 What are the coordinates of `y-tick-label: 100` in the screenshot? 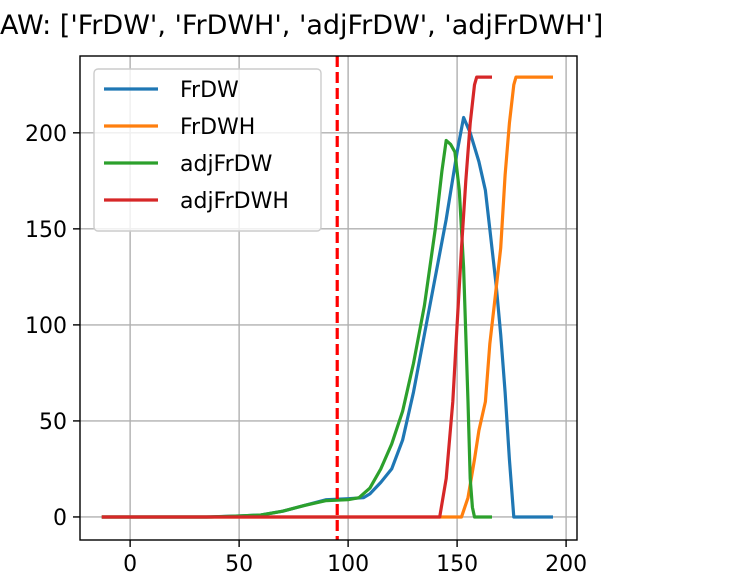 It's located at (46, 326).